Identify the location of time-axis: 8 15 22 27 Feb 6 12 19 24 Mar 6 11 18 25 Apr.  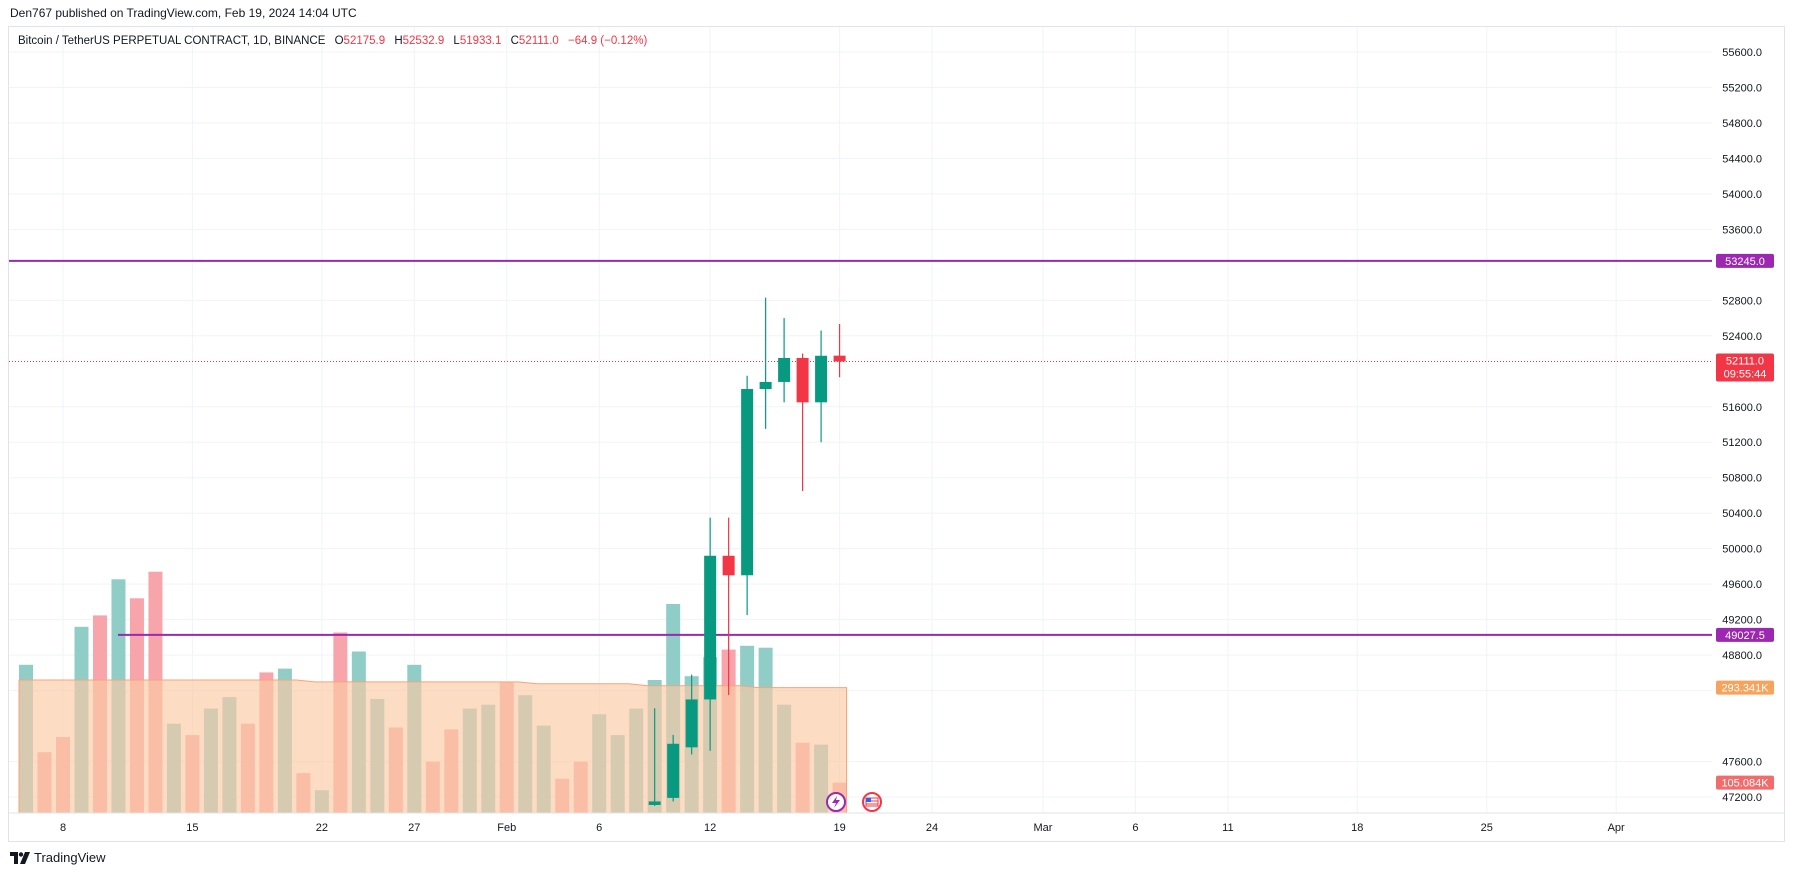
(897, 823).